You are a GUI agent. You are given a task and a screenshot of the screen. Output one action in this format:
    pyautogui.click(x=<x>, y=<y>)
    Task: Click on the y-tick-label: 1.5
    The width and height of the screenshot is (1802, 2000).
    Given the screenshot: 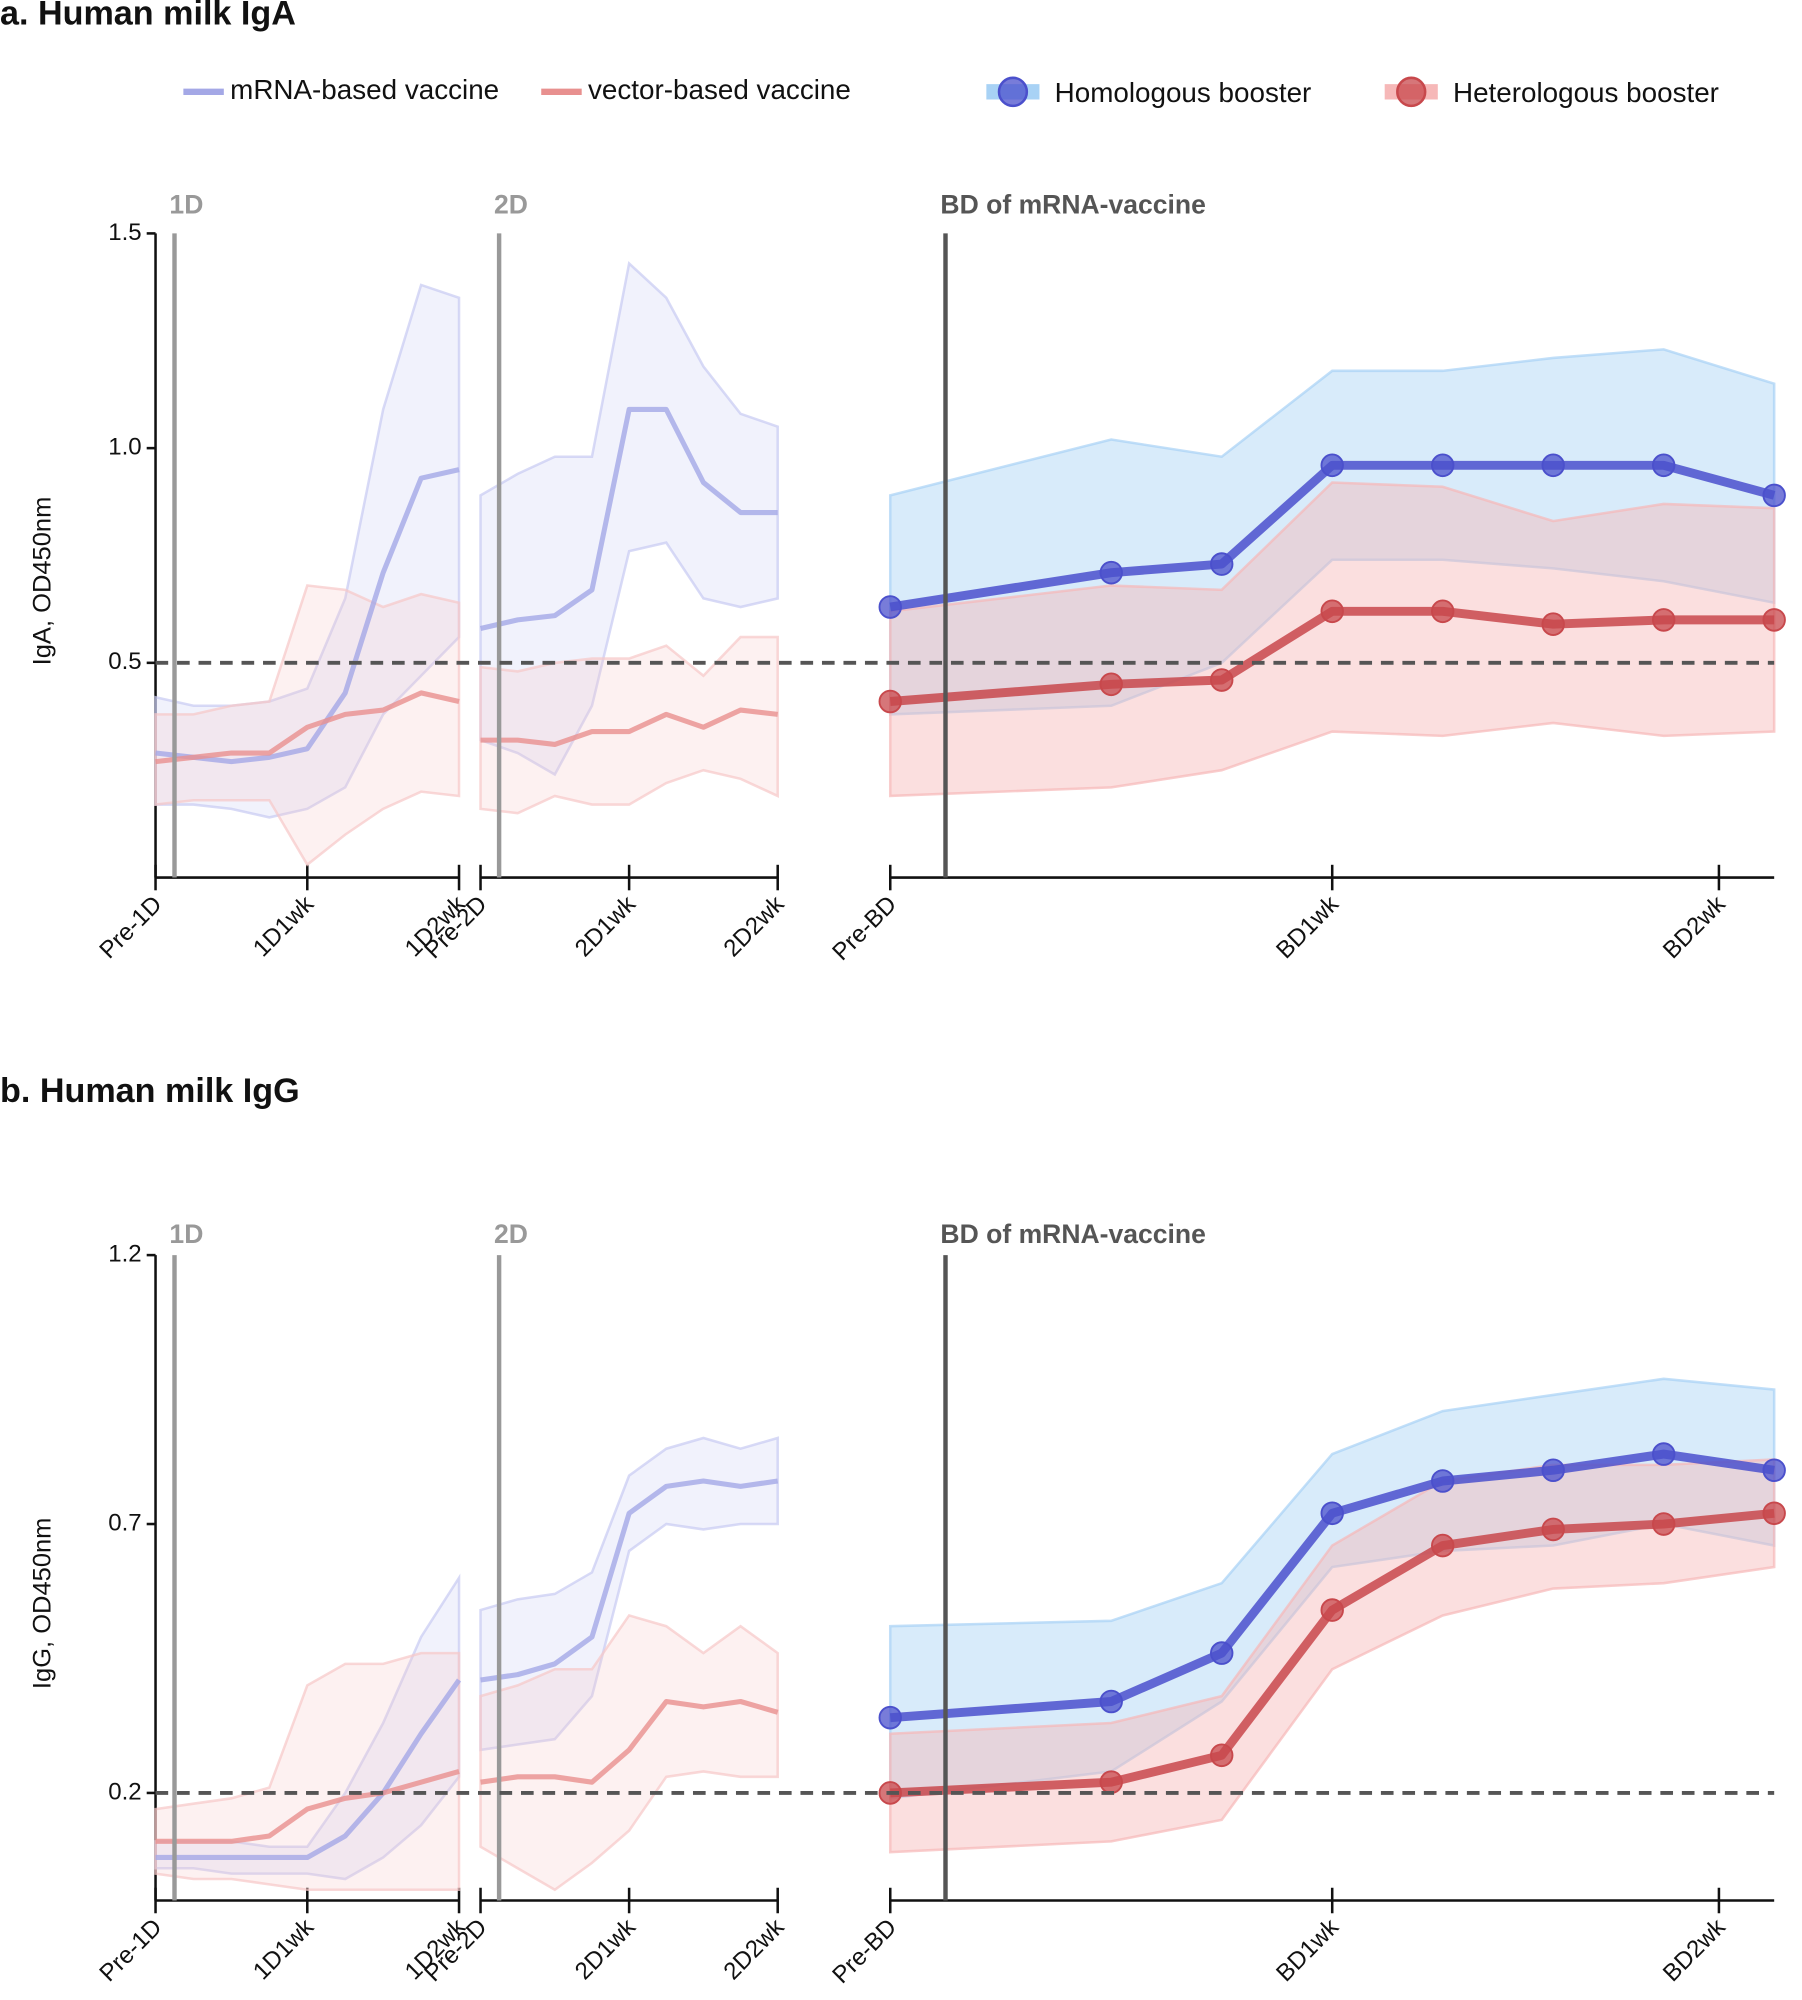 What is the action you would take?
    pyautogui.click(x=124, y=232)
    